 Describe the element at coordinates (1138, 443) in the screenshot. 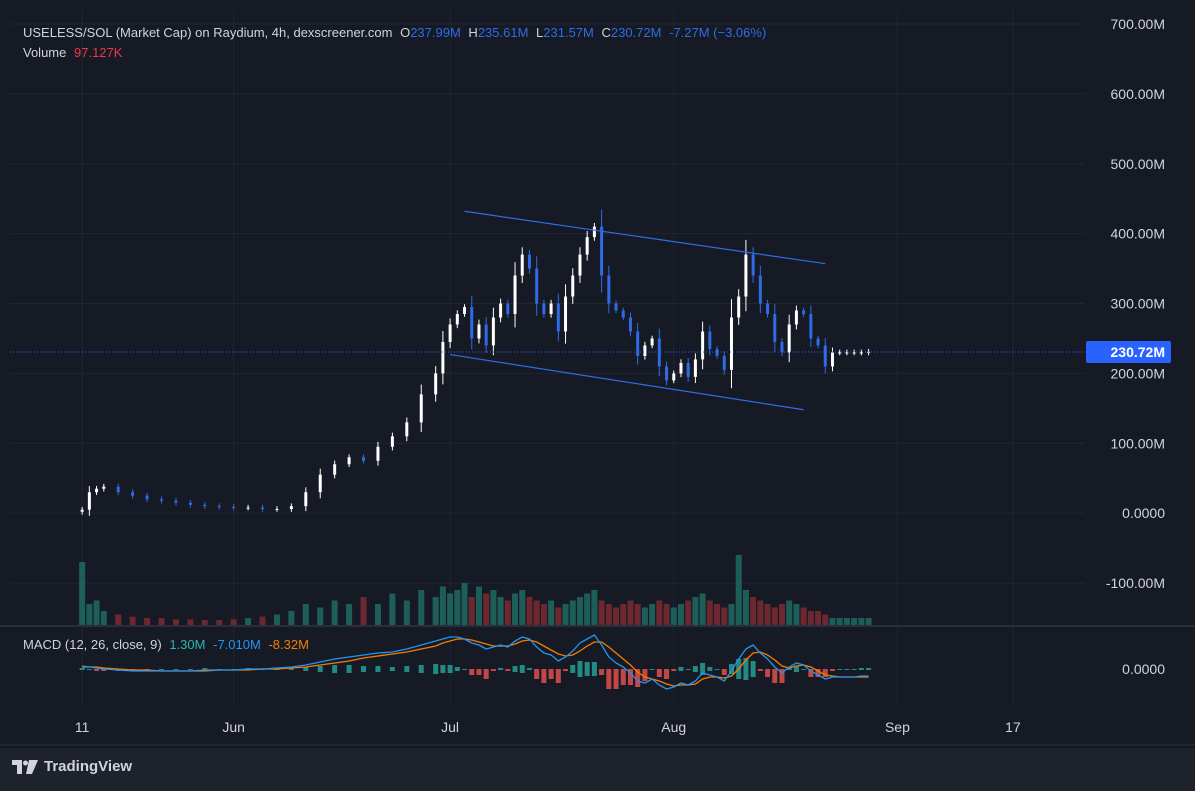

I see `y-tick-label: 100.00M` at that location.